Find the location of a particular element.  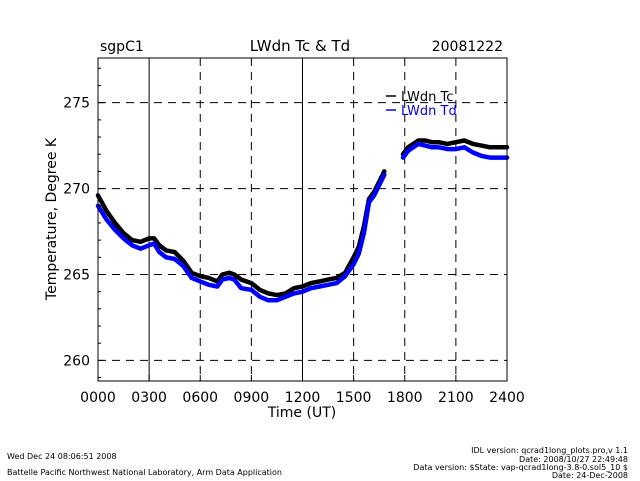

x-tick-label: 2400 is located at coordinates (507, 398).